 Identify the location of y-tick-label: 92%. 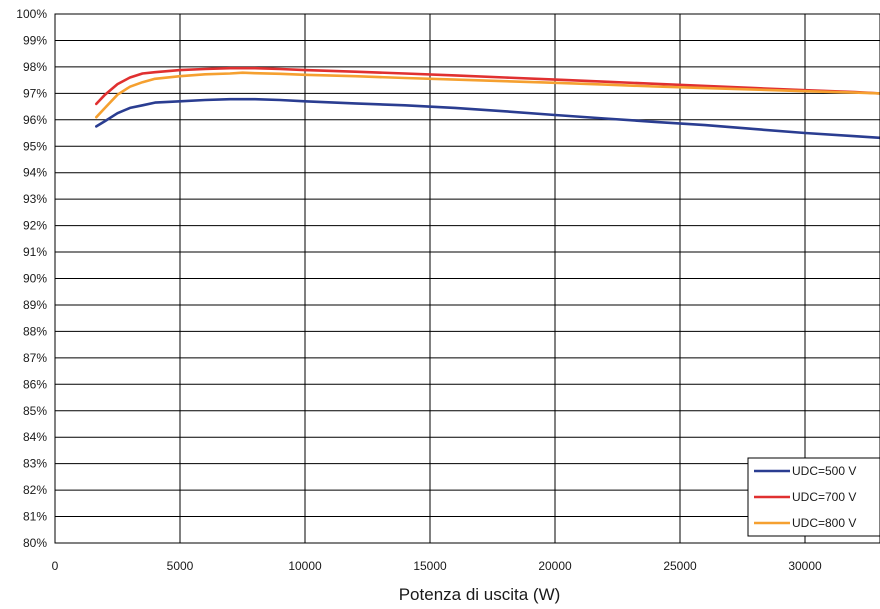
(35, 226).